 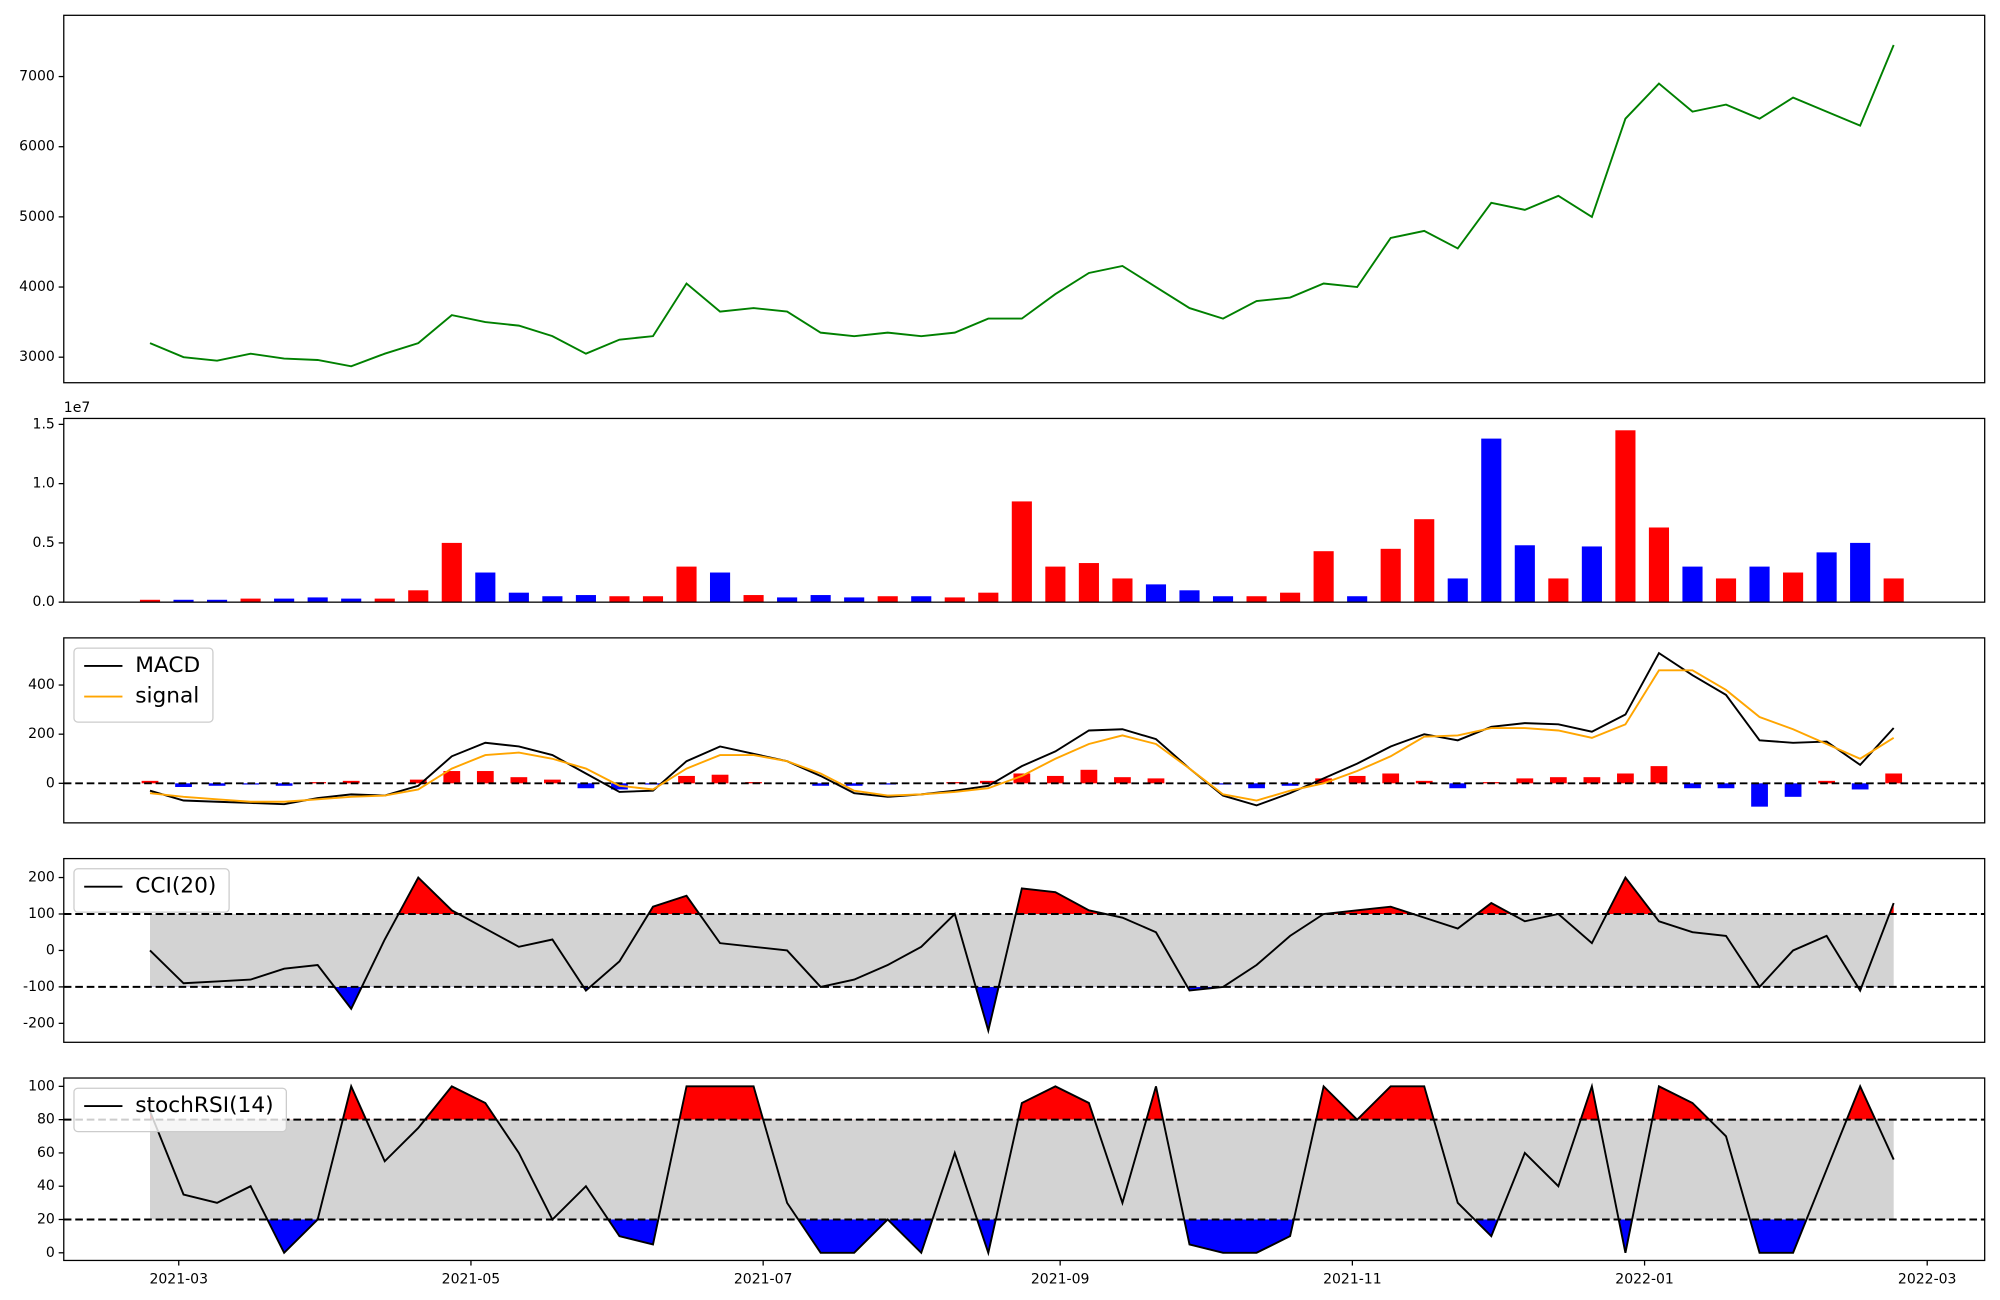 I want to click on y-tick-label: 200, so click(x=41, y=734).